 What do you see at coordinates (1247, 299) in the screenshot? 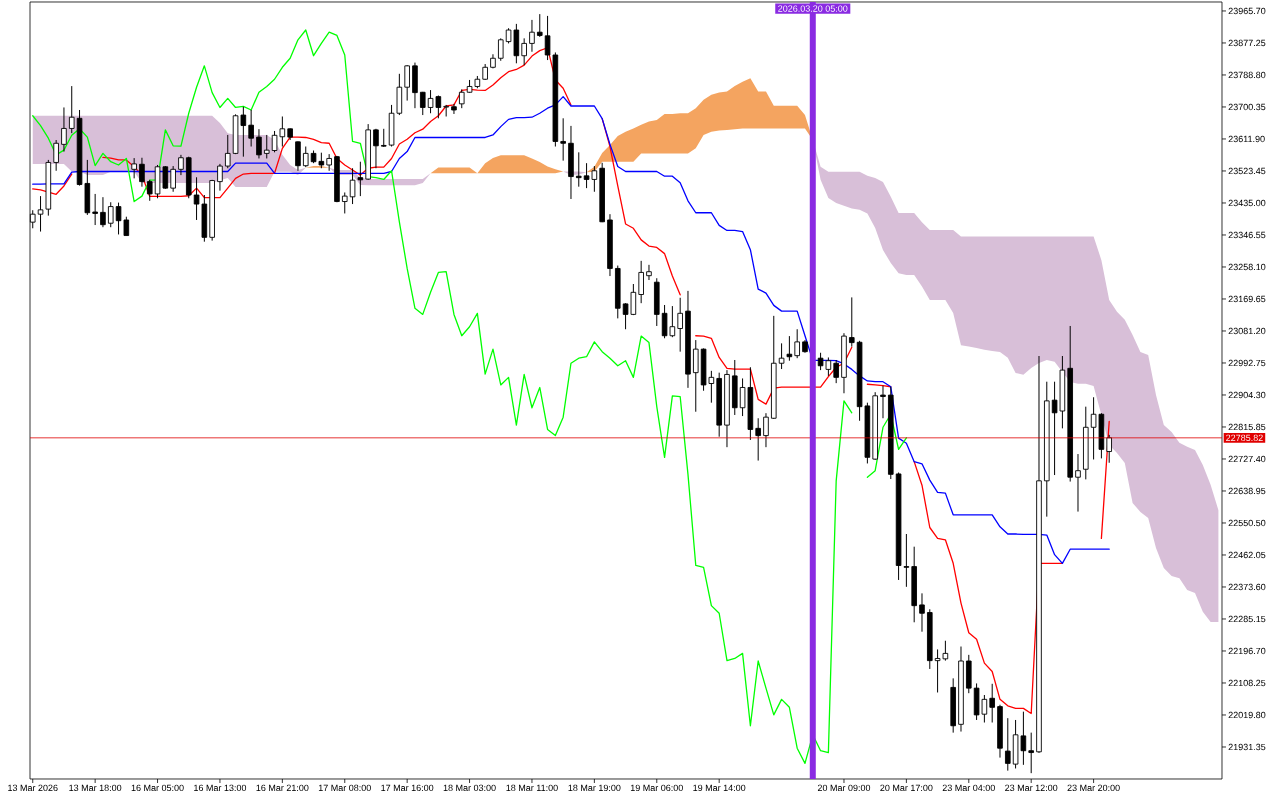
I see `y-tick-label: 23169.65` at bounding box center [1247, 299].